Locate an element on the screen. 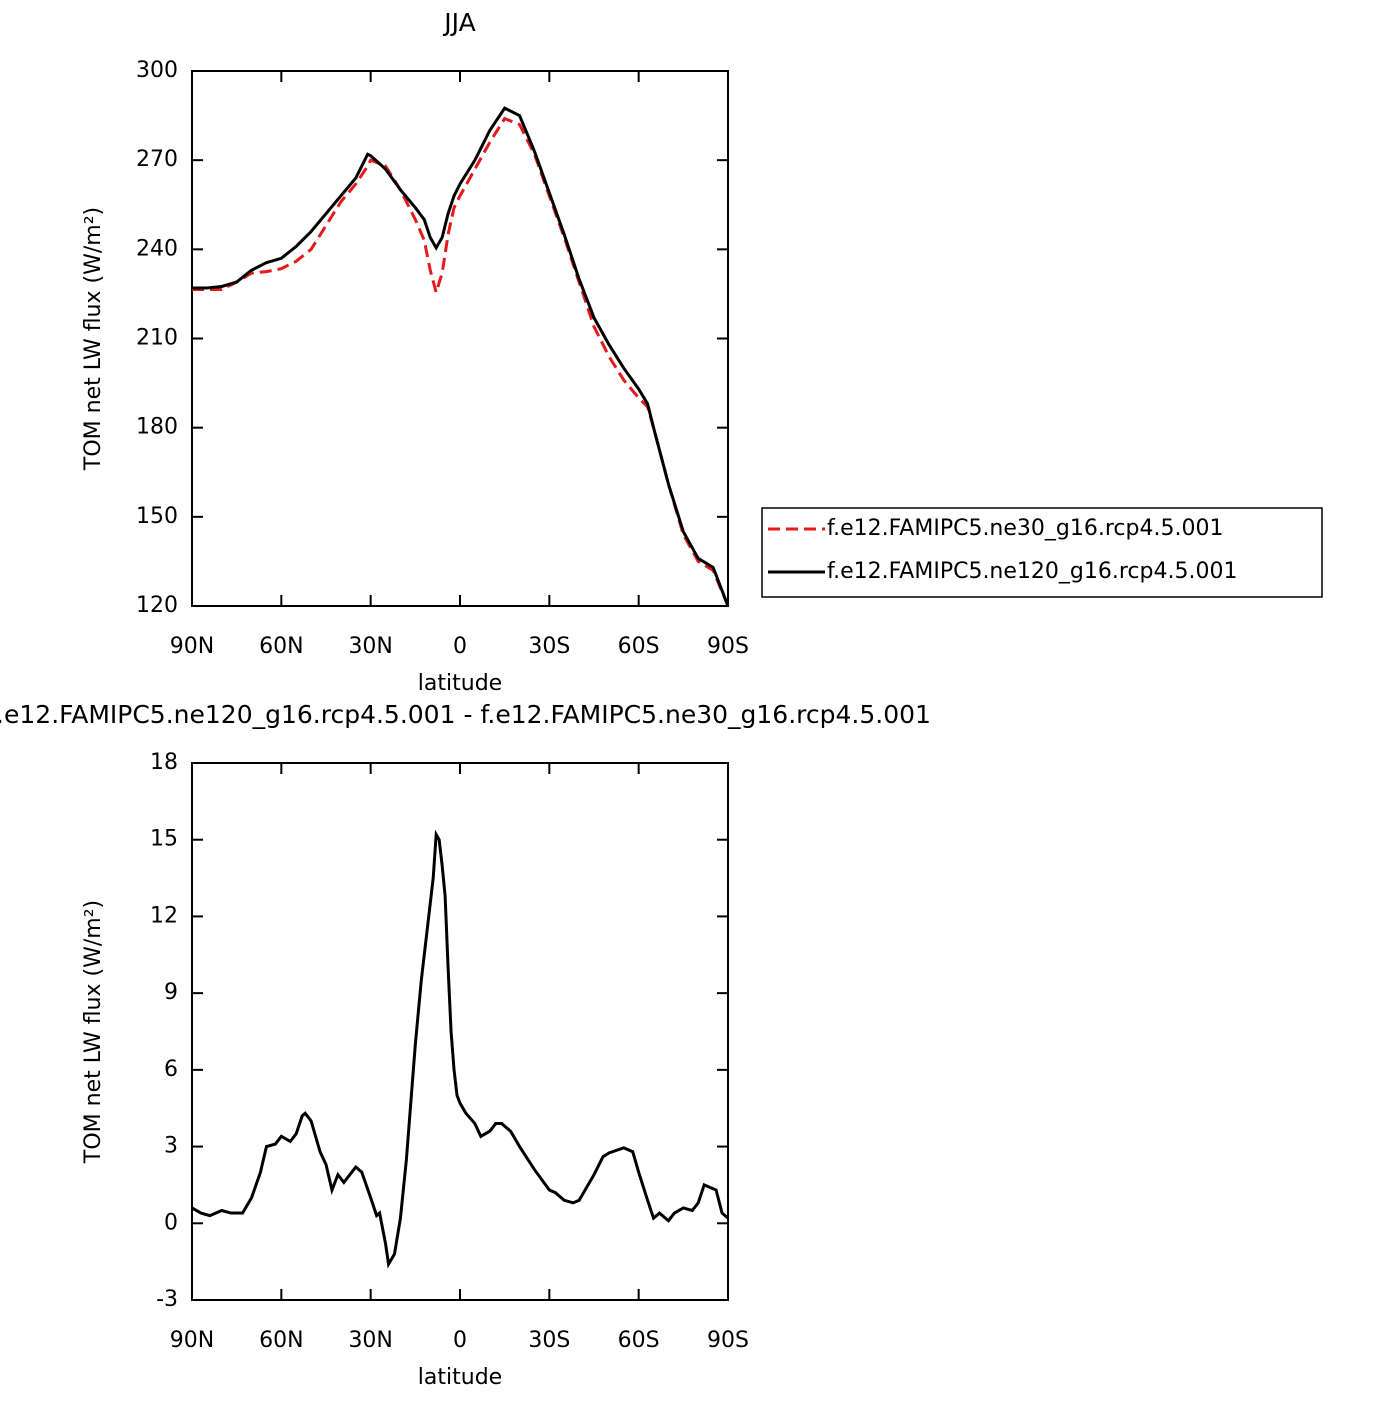 This screenshot has width=1397, height=1401. y-tick-label: -3 is located at coordinates (167, 1299).